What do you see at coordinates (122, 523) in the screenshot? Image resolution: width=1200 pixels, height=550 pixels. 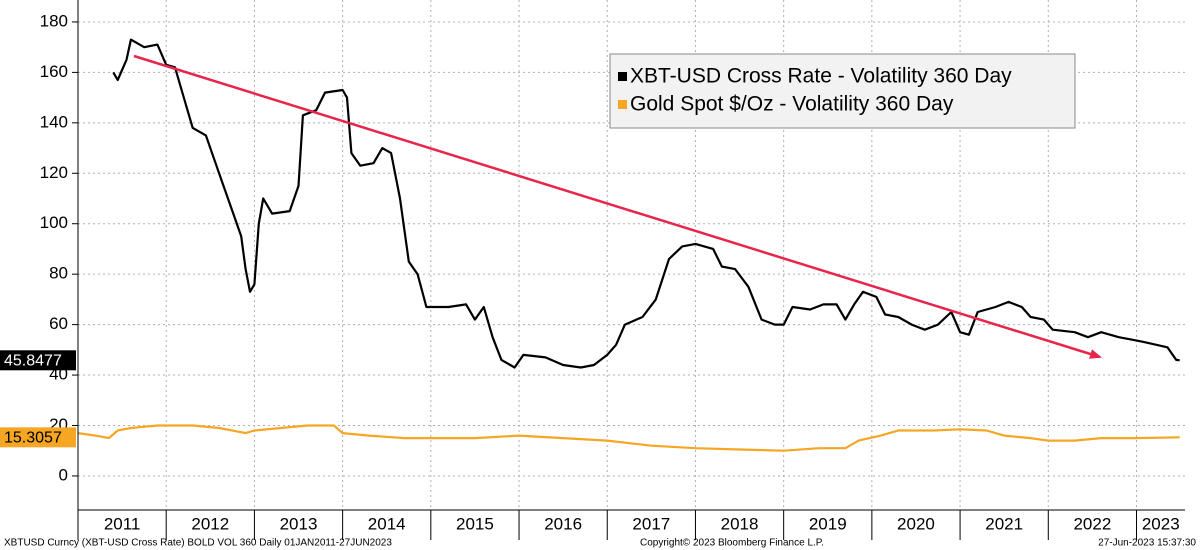 I see `x-tick-label: 2011` at bounding box center [122, 523].